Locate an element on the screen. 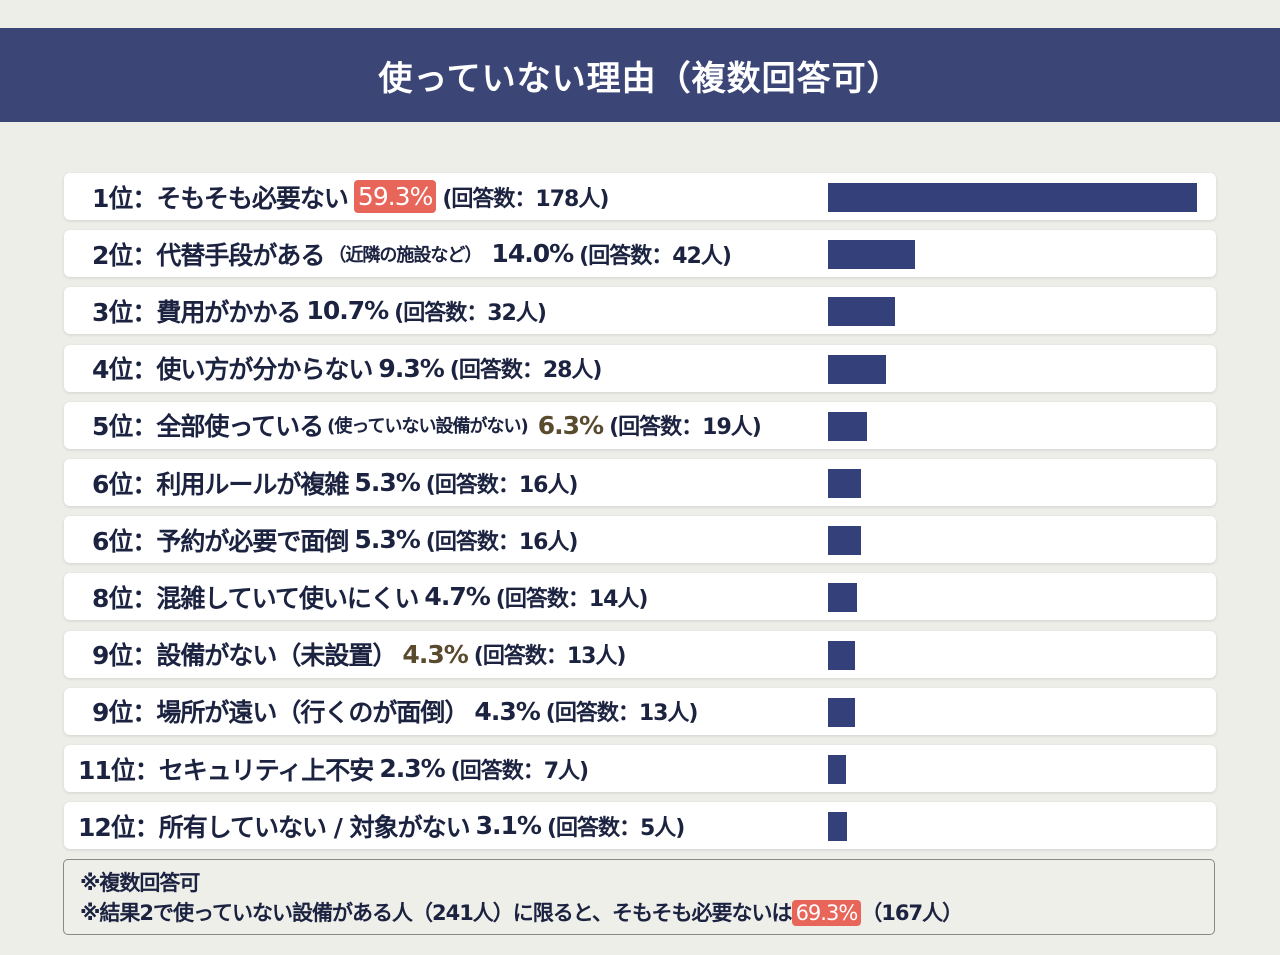 This screenshot has width=1280, height=955. chart-header: 使っていない理由（複数回答可） is located at coordinates (640, 75).